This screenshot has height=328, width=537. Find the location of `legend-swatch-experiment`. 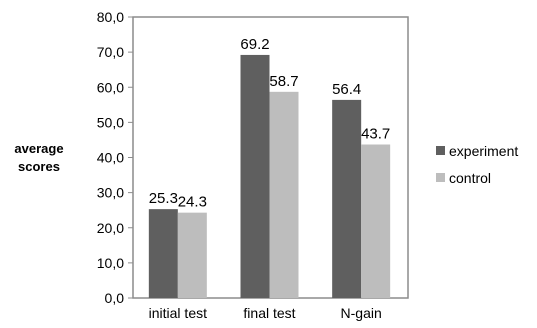

legend-swatch-experiment is located at coordinates (440, 150).